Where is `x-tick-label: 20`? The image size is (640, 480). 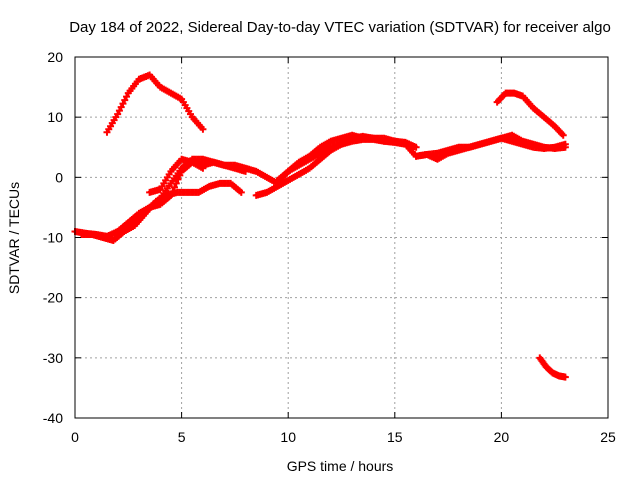 x-tick-label: 20 is located at coordinates (502, 437).